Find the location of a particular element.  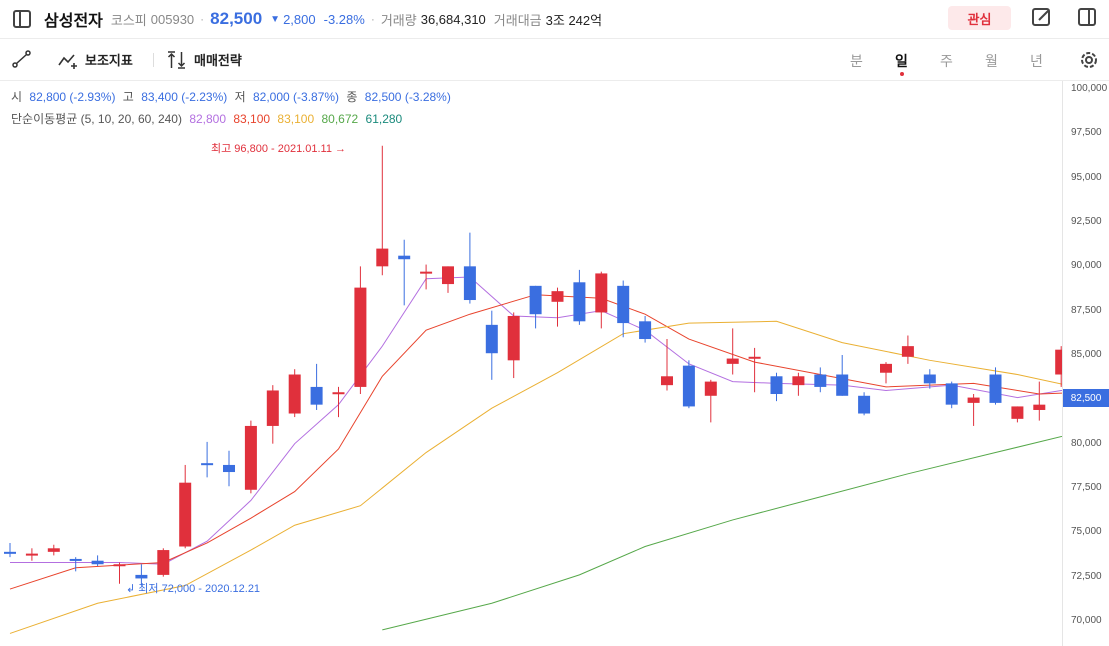

volume-value: 36,684,310 is located at coordinates (453, 19).